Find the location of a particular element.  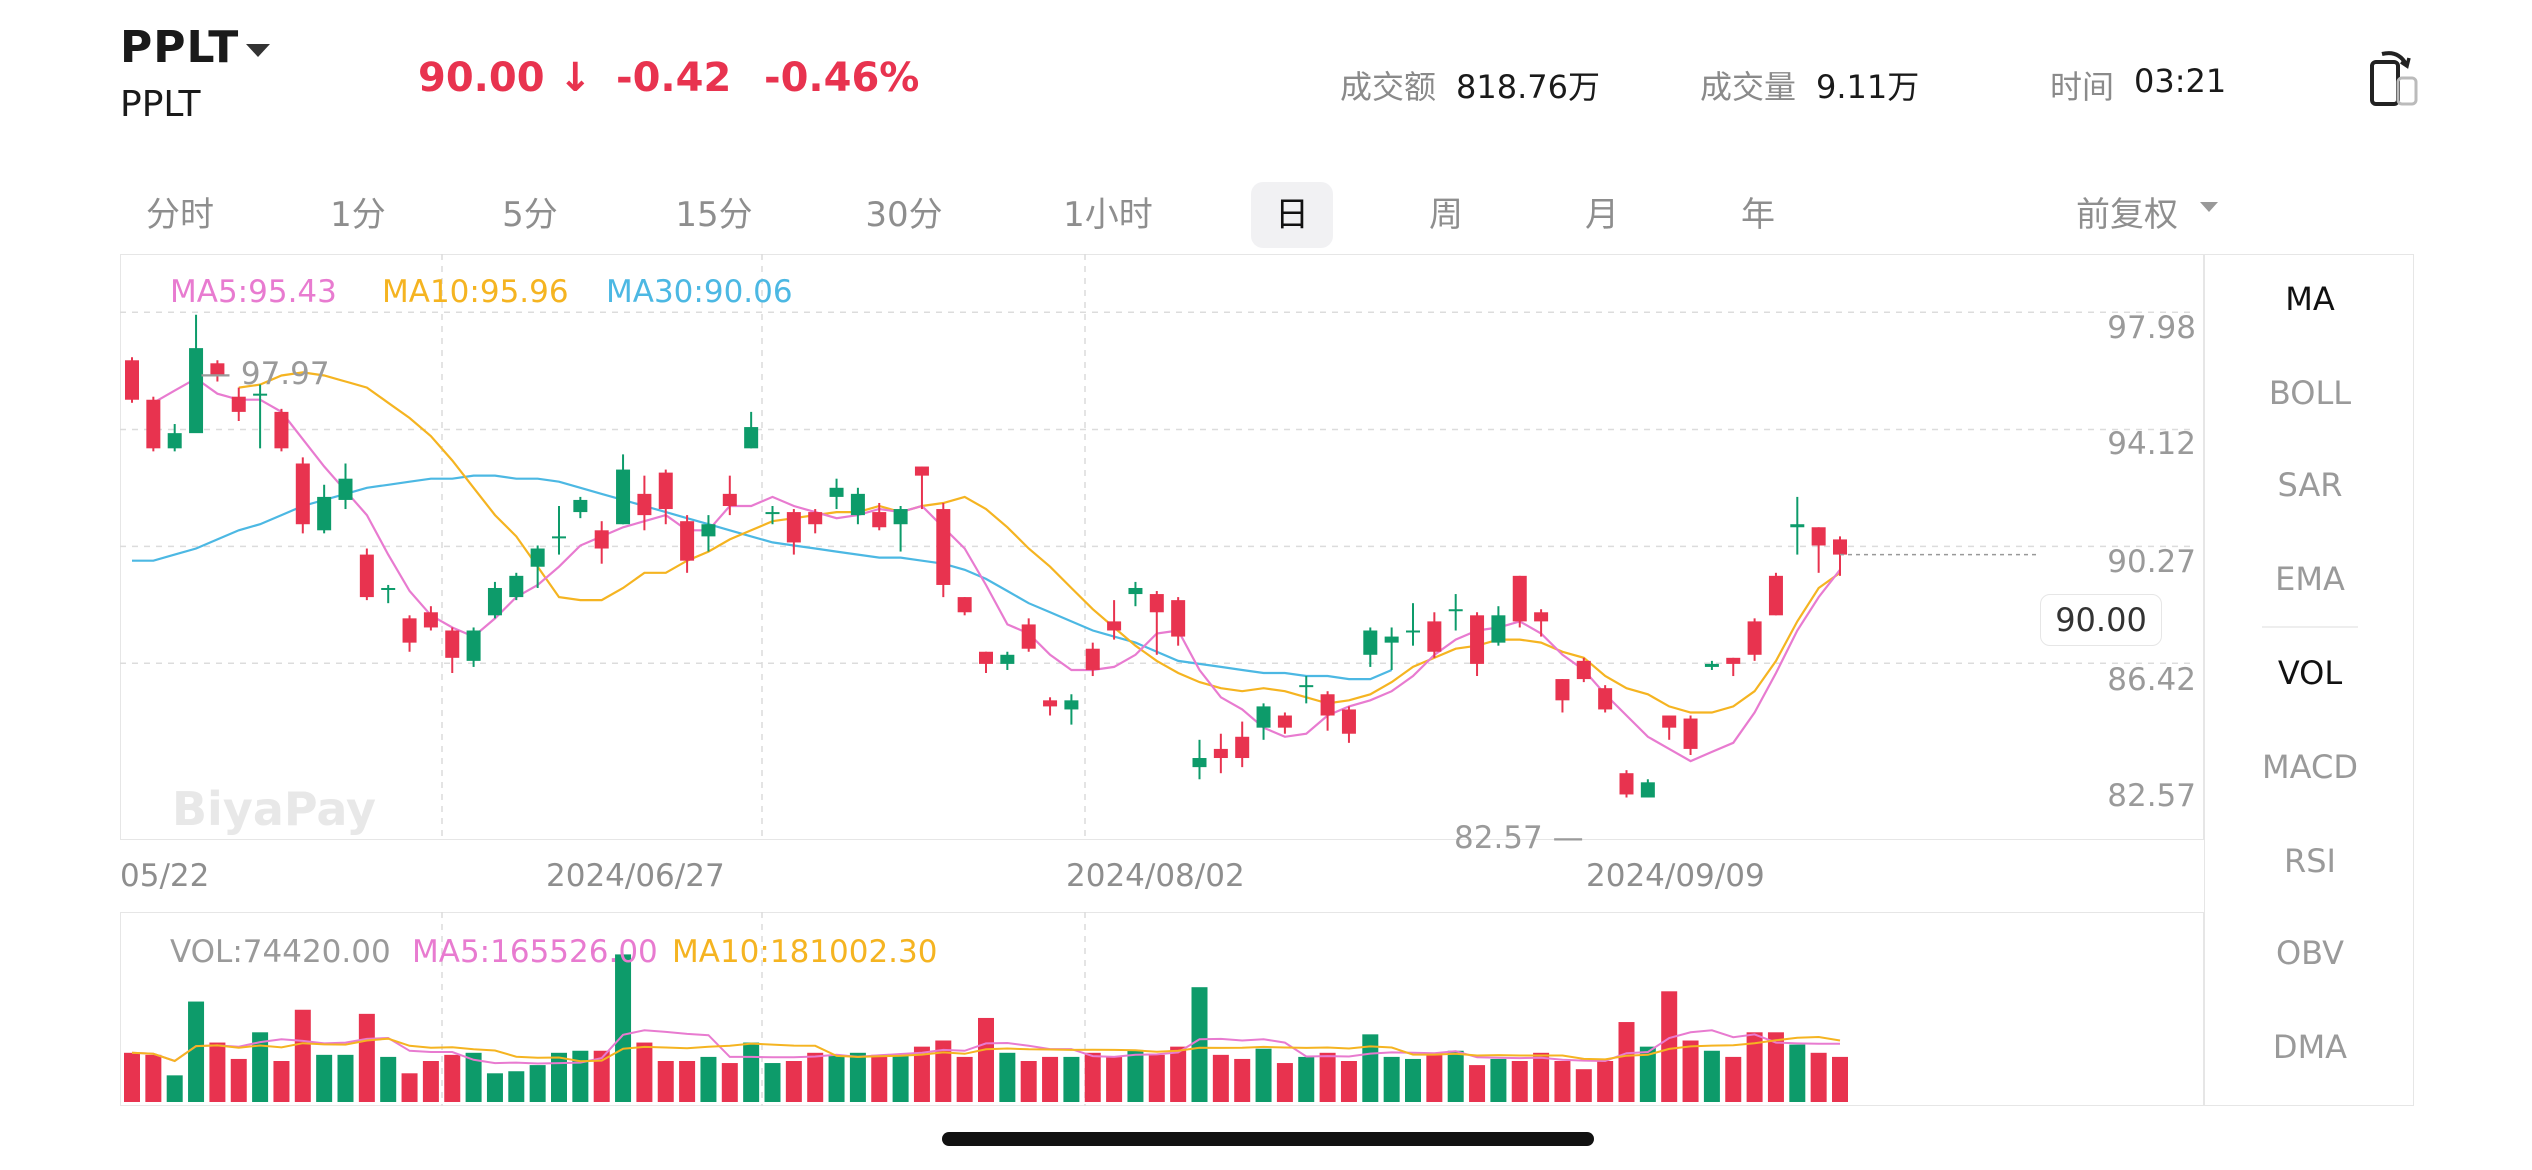

indicator-sar: SAR is located at coordinates (2310, 485).